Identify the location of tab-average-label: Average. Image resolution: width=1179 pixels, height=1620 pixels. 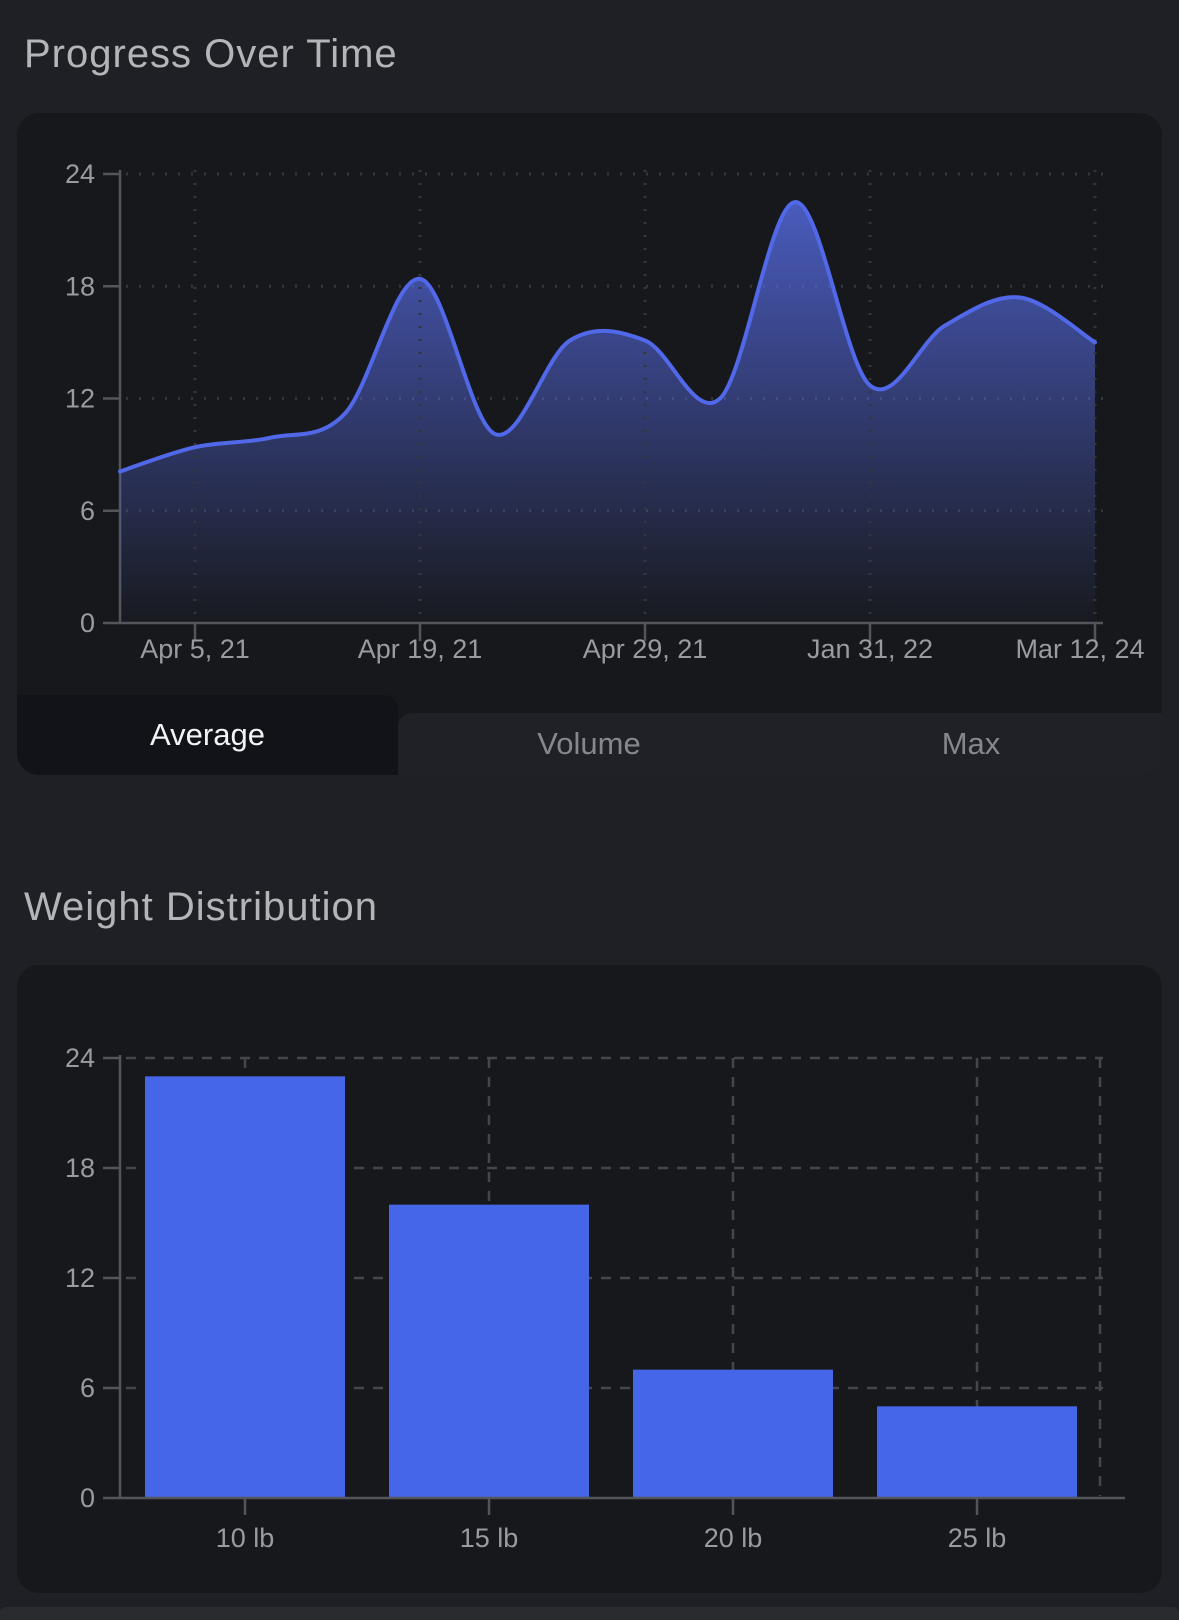
(207, 734).